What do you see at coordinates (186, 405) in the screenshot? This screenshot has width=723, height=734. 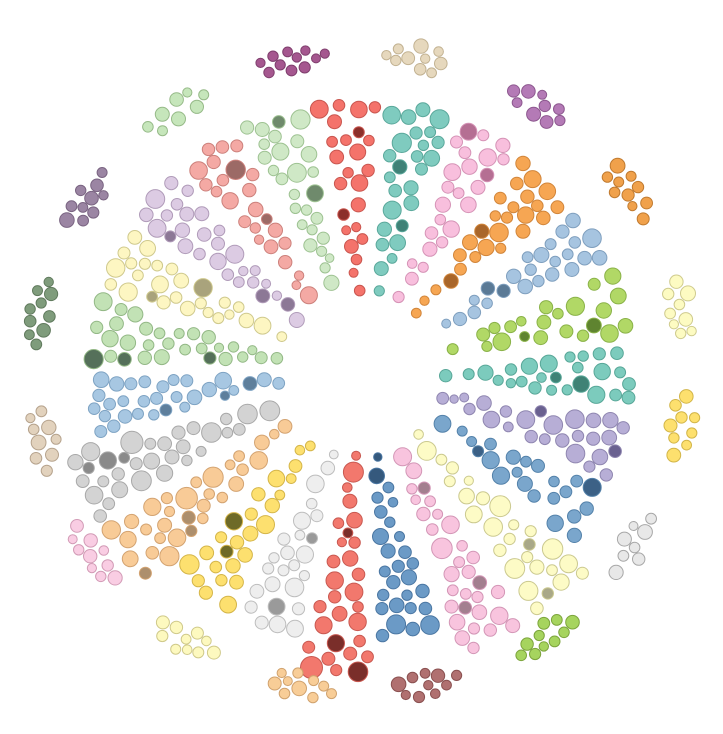 I see `inner-cluster-g18` at bounding box center [186, 405].